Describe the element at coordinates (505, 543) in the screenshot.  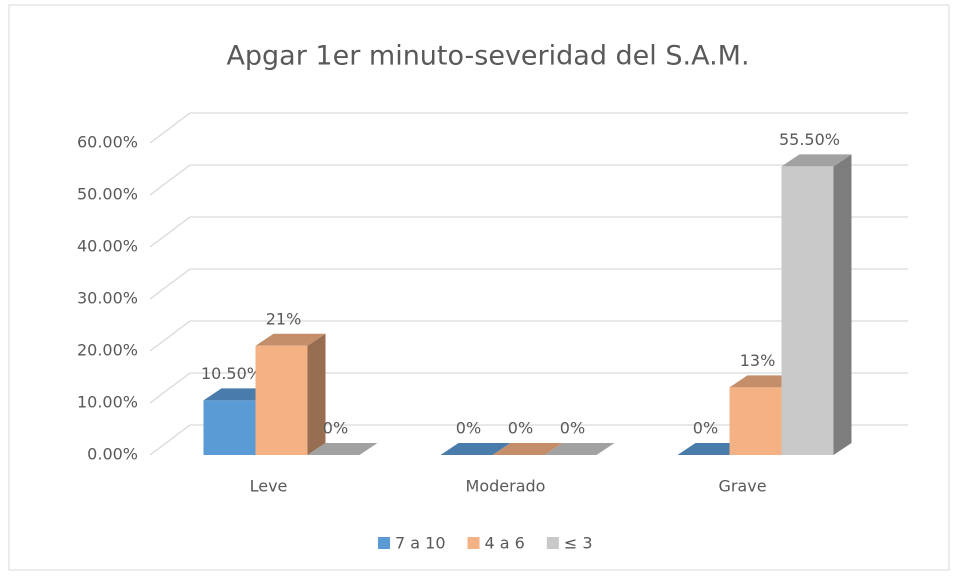
I see `legend-label: 4 a 6` at that location.